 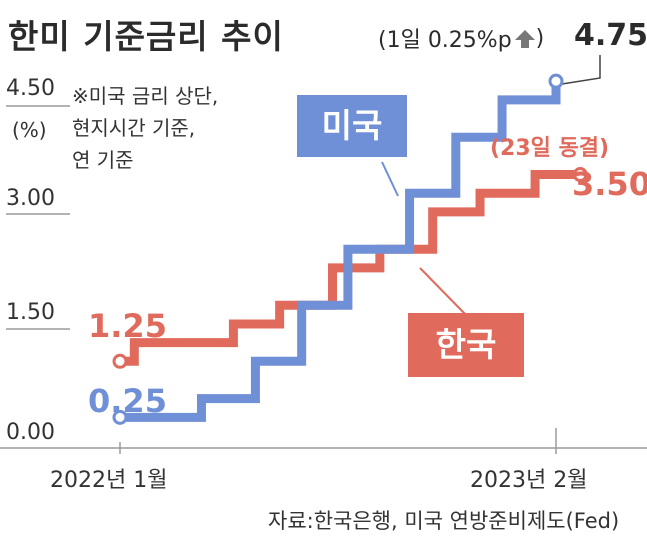 I want to click on legend-us: 미국, so click(x=352, y=126).